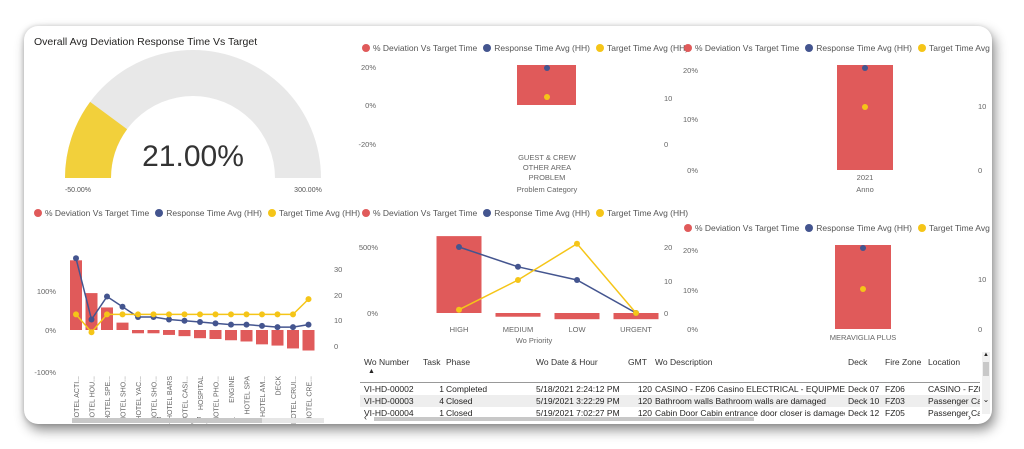 Image resolution: width=1024 pixels, height=449 pixels. I want to click on line-response, so click(192, 293).